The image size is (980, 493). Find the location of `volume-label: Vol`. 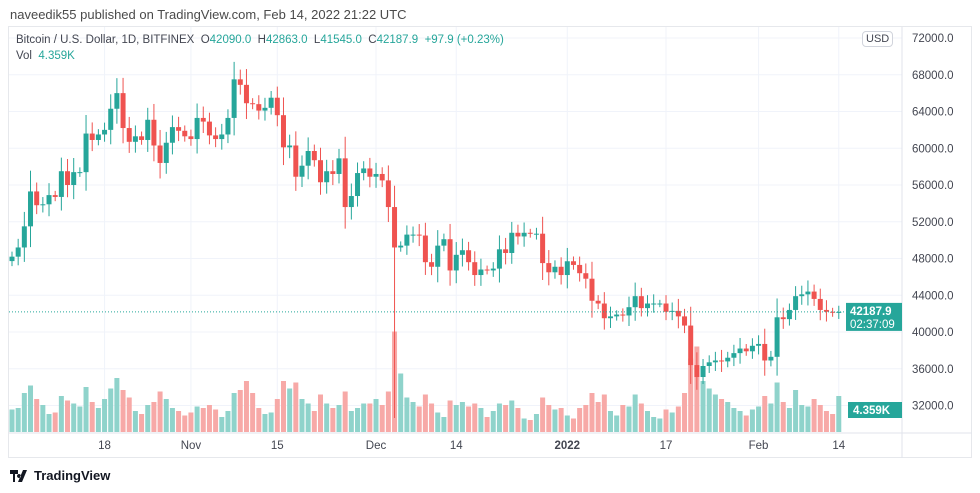

volume-label: Vol is located at coordinates (24, 56).